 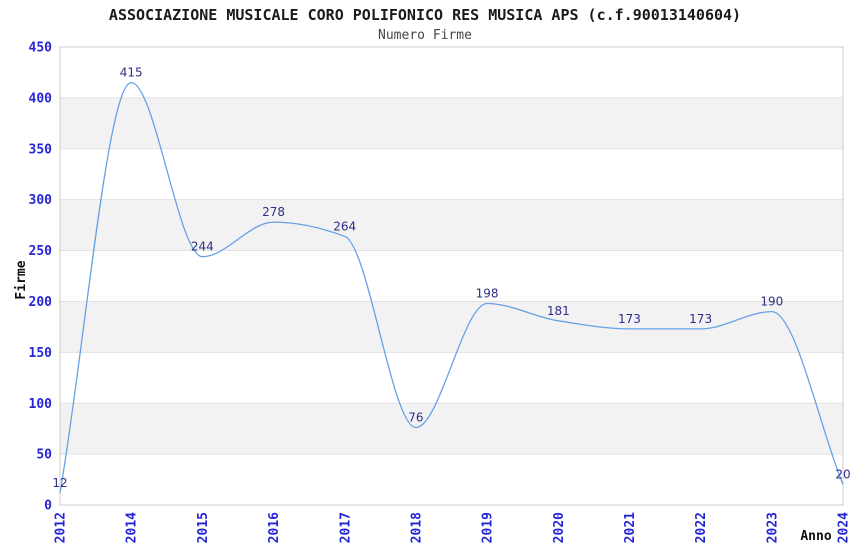 What do you see at coordinates (44, 455) in the screenshot?
I see `y-tick-label: 50` at bounding box center [44, 455].